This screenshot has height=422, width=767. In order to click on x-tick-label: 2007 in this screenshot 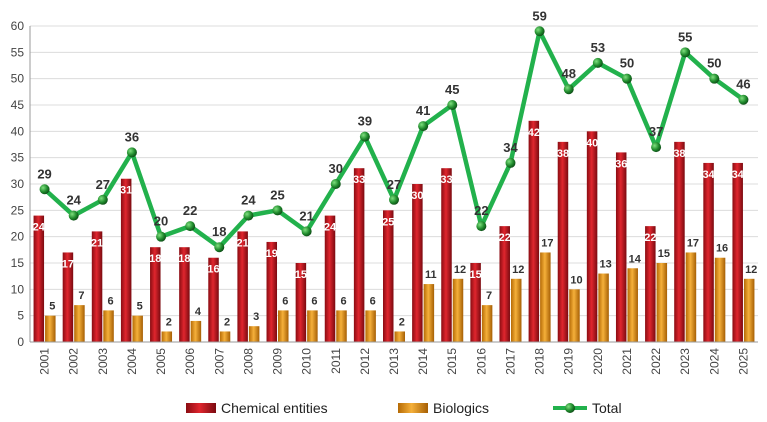, I will do `click(219, 361)`.